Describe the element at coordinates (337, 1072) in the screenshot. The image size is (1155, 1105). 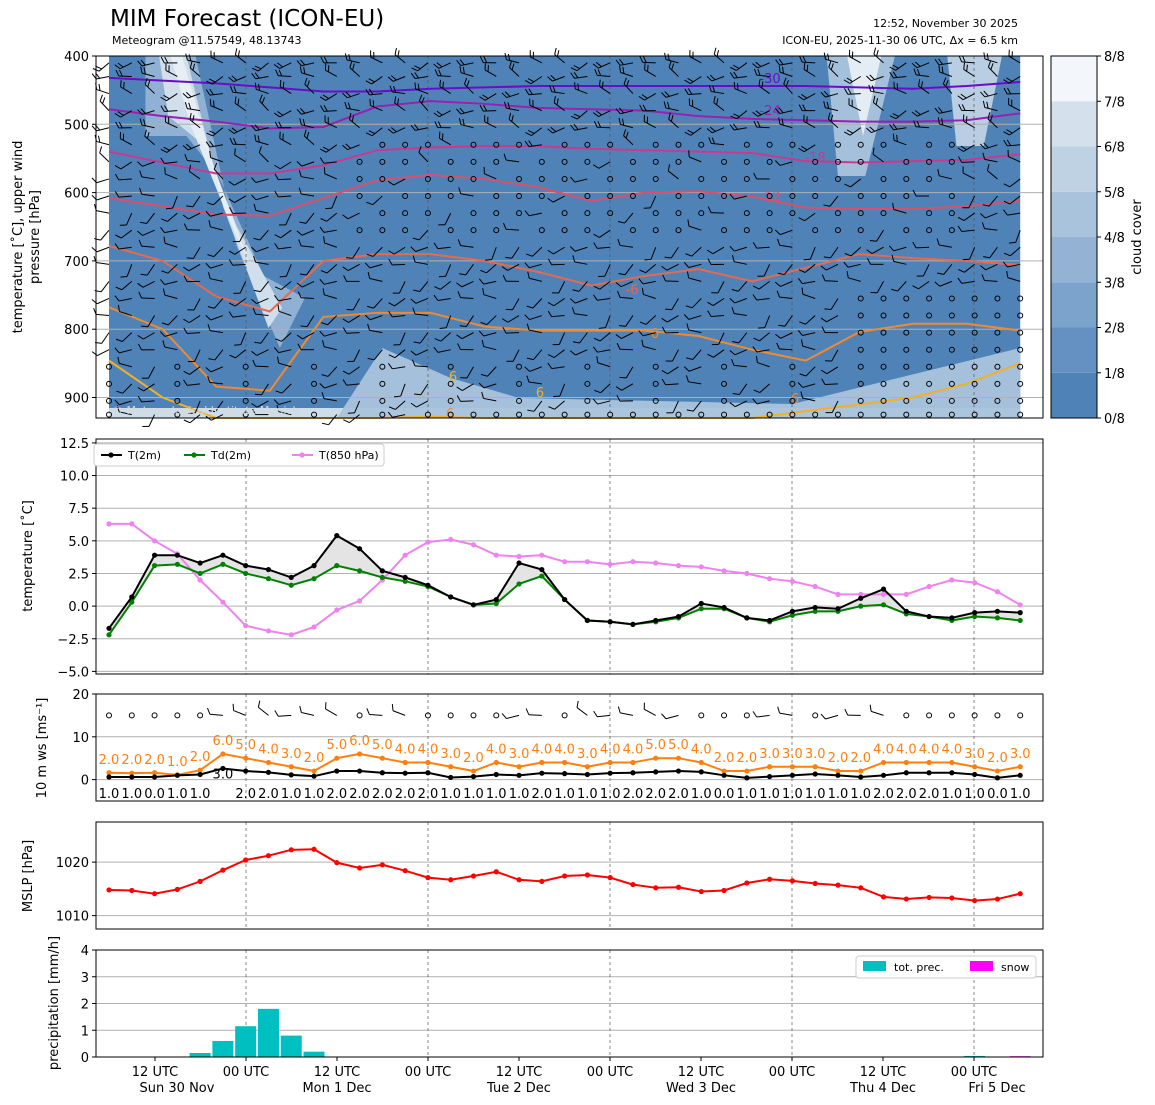
I see `x-tick-label: 12 UTC` at that location.